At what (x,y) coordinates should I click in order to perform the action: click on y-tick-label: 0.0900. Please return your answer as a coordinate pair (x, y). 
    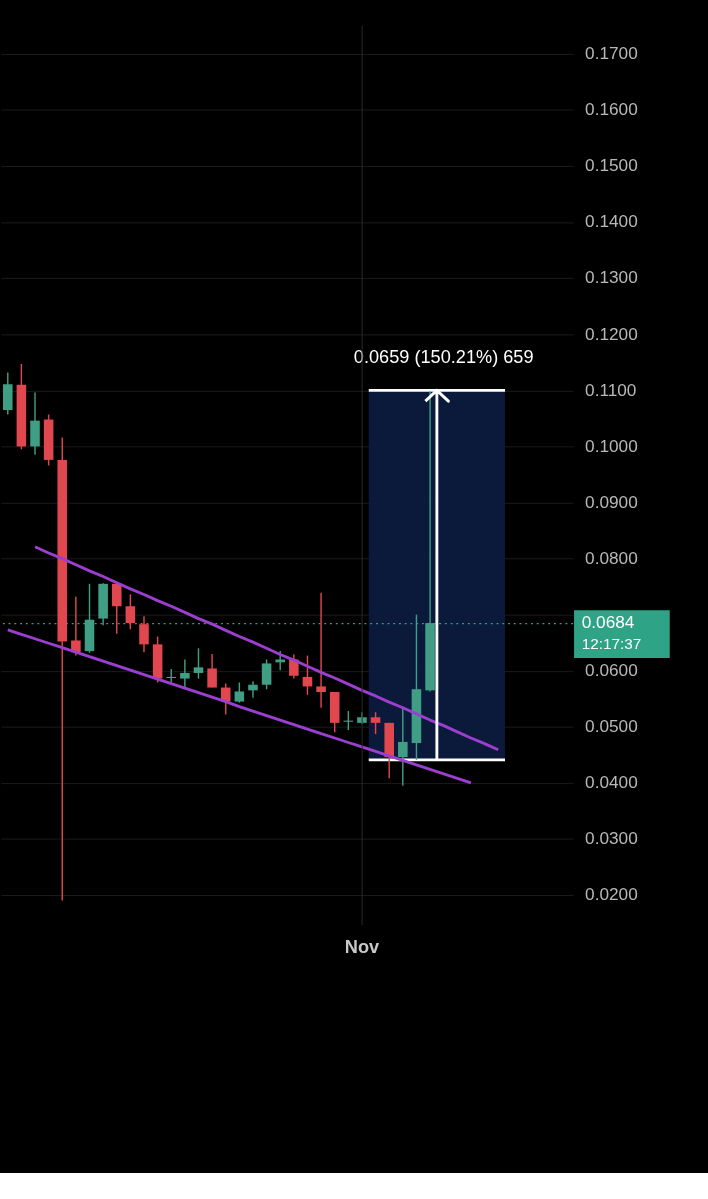
    Looking at the image, I should click on (611, 501).